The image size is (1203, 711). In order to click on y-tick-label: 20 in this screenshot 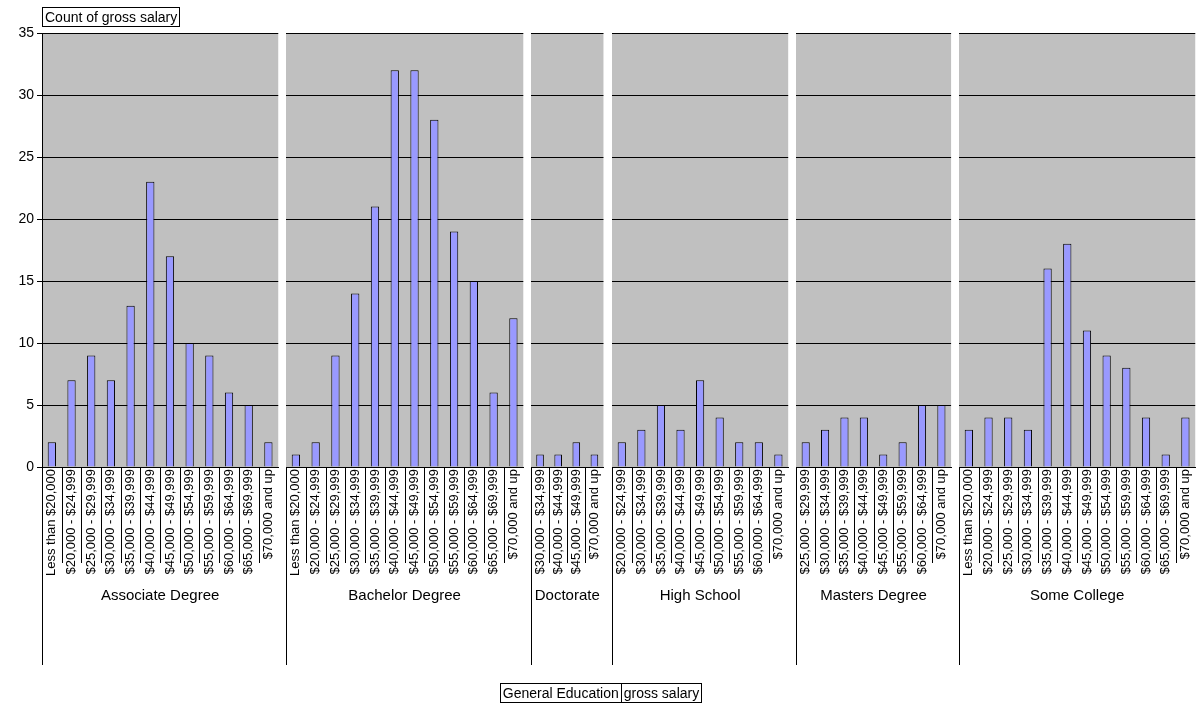, I will do `click(26, 217)`.